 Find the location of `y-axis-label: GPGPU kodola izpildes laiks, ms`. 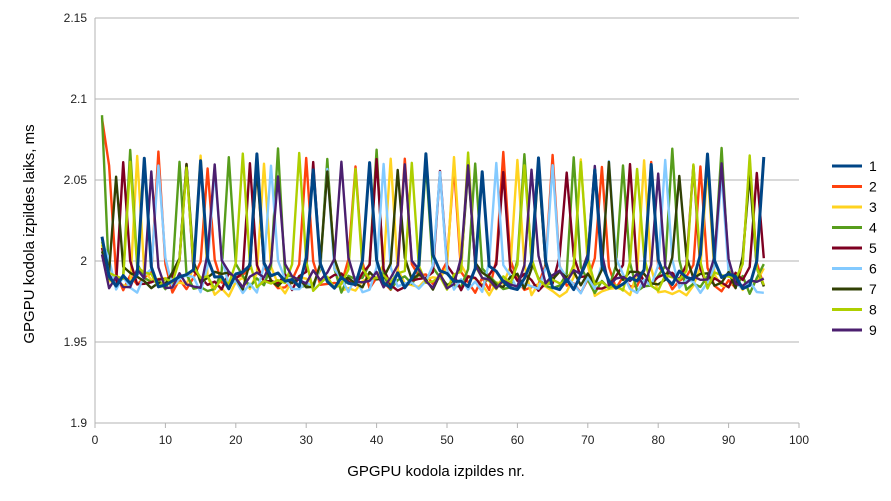

y-axis-label: GPGPU kodola izpildes laiks, ms is located at coordinates (29, 233).